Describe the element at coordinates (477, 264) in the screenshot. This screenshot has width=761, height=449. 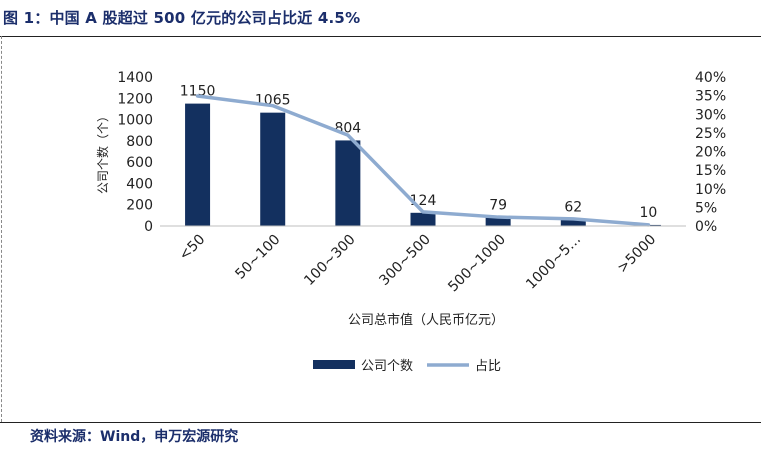
I see `x-tick-label: 500~1000` at that location.